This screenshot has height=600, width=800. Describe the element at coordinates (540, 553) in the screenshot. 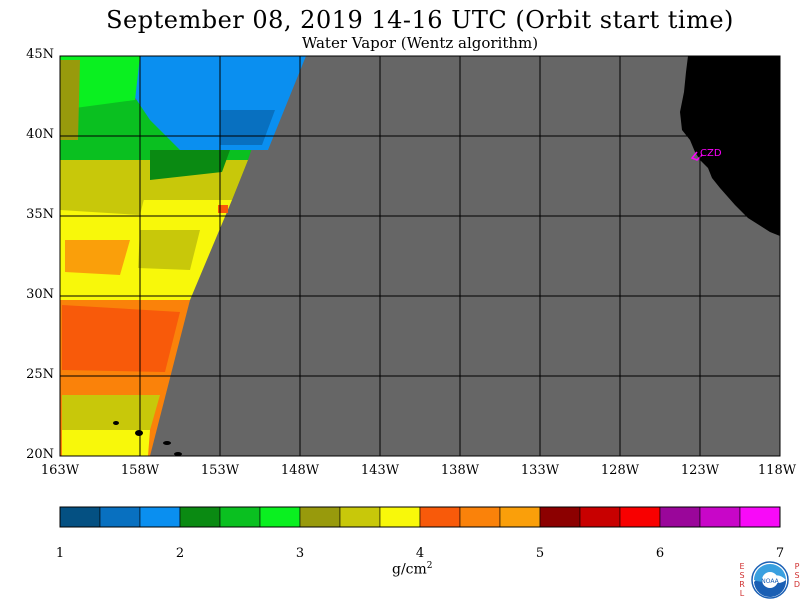

I see `colorbar-tick-label: 5` at that location.